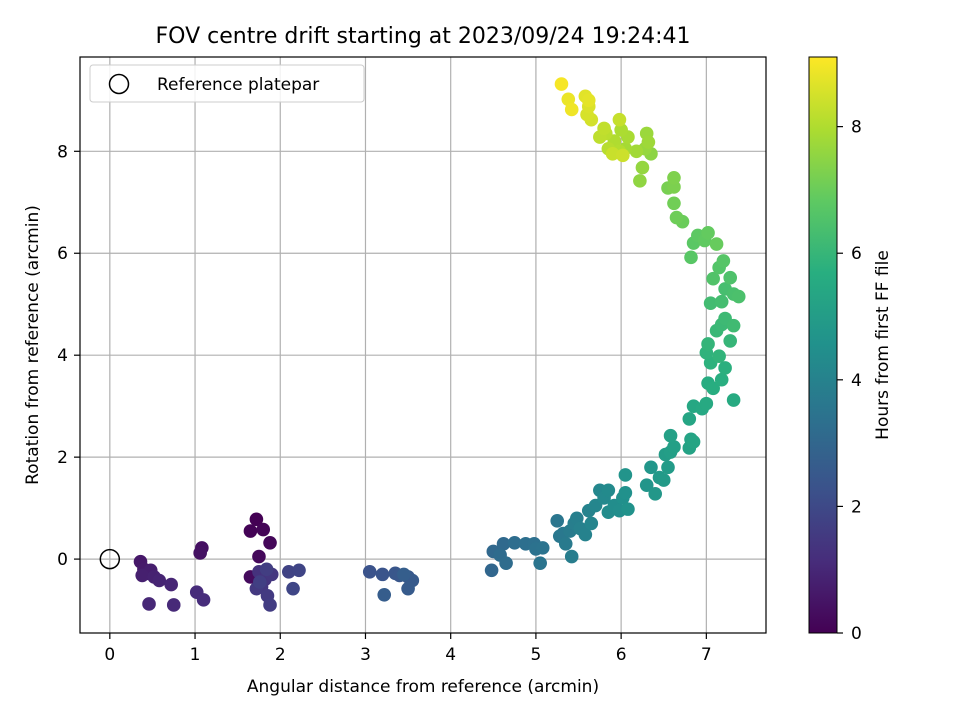  I want to click on colorbar-gradient, so click(823, 345).